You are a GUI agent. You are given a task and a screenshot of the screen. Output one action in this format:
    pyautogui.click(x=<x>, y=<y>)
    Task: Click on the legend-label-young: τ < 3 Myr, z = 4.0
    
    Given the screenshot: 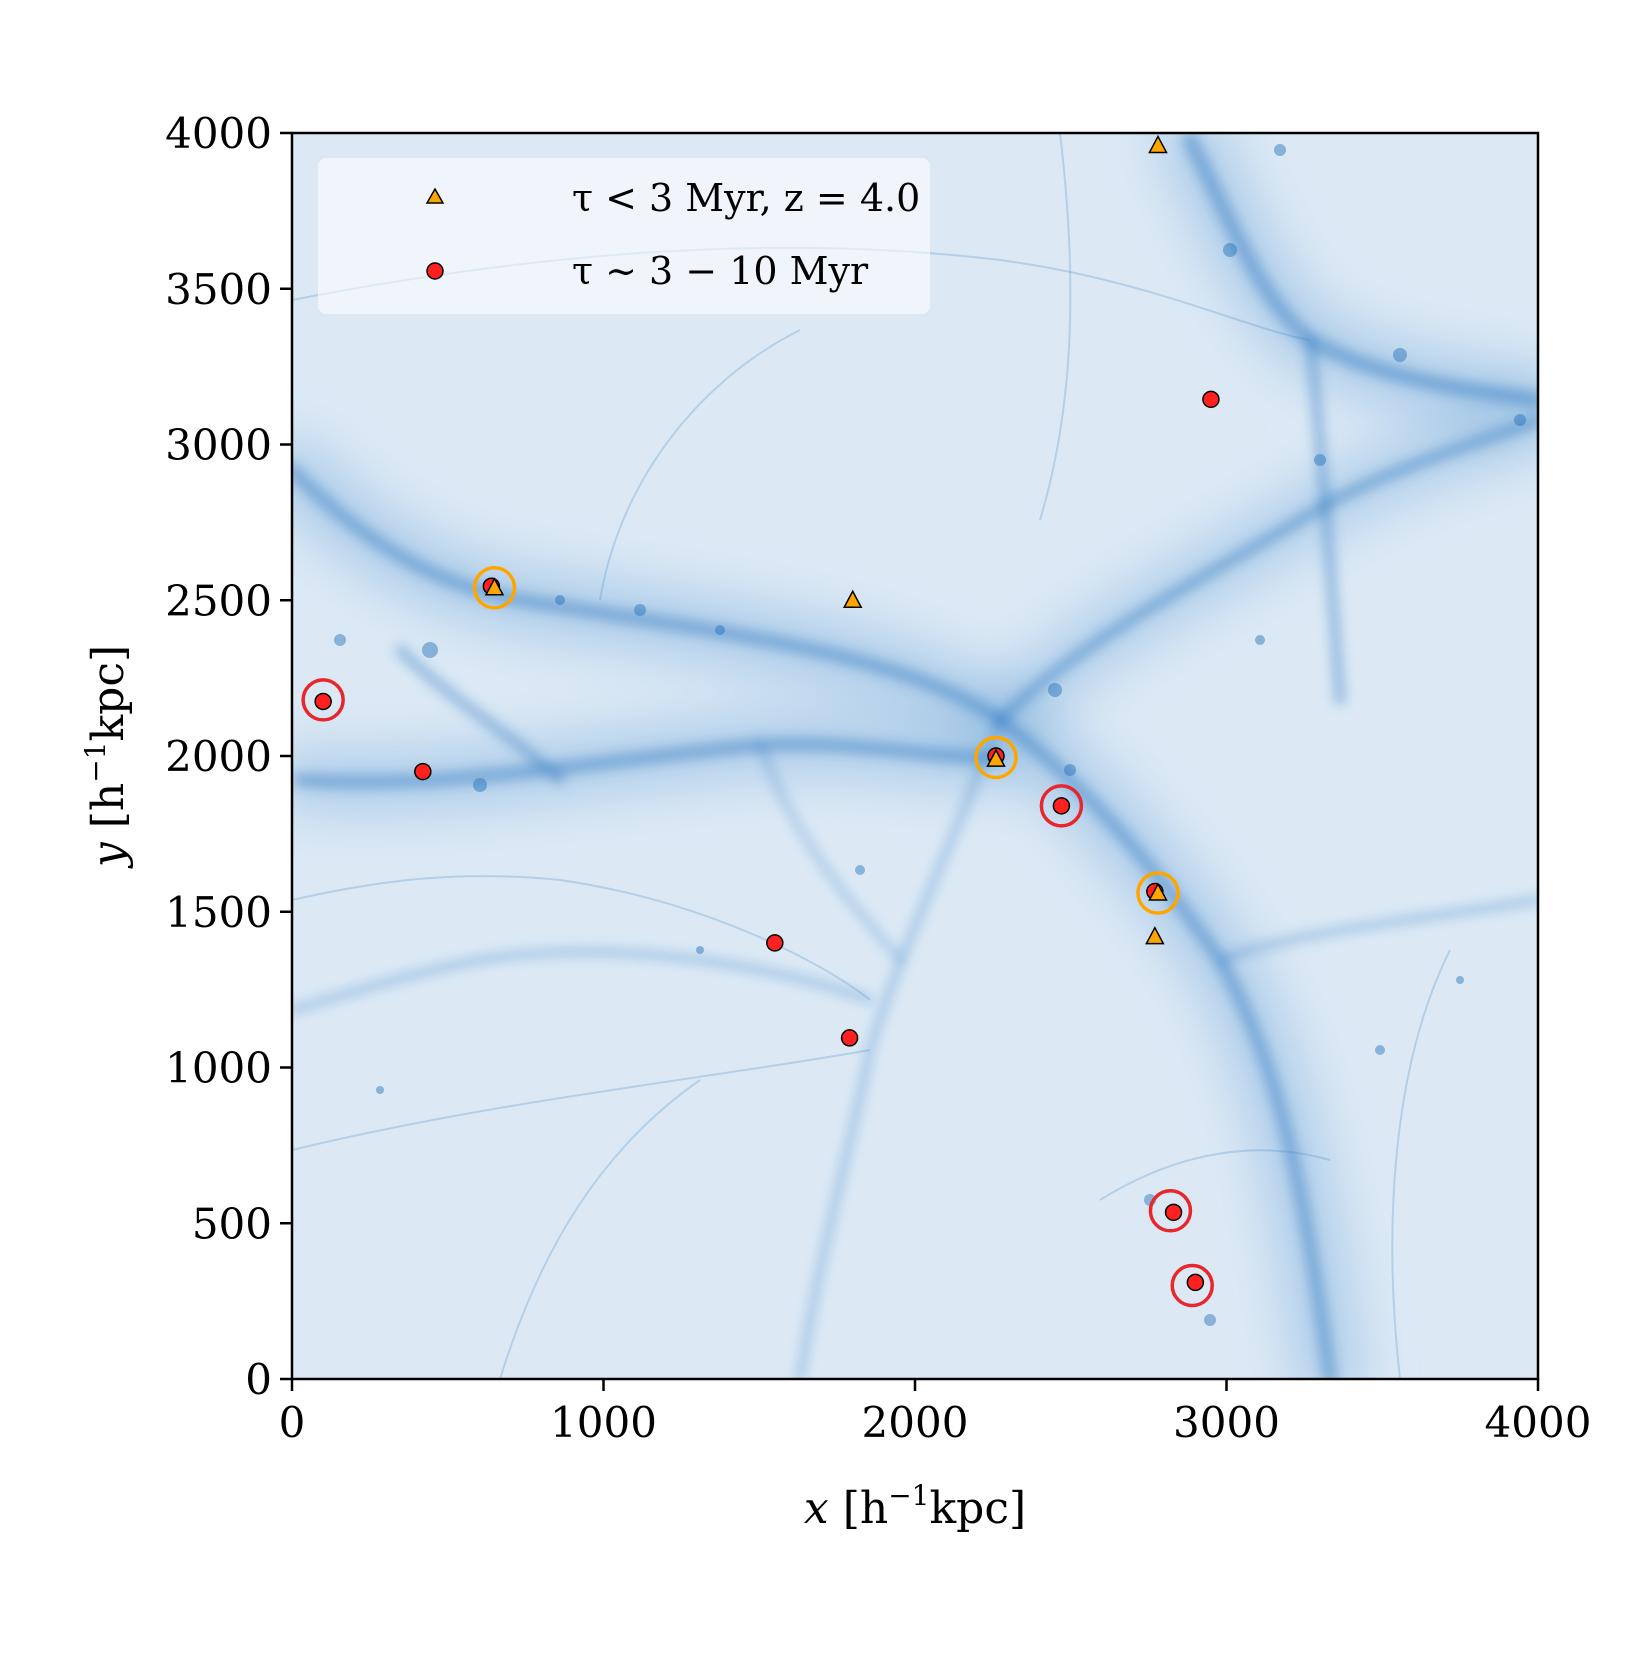 What is the action you would take?
    pyautogui.click(x=746, y=198)
    